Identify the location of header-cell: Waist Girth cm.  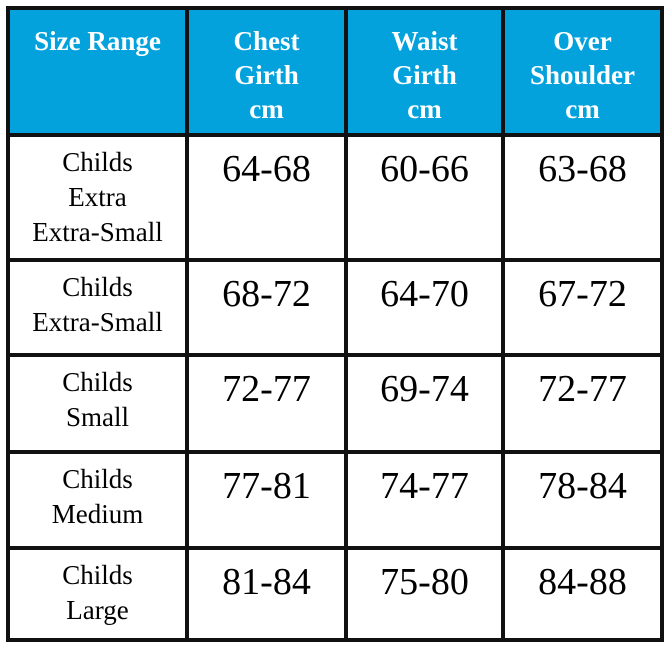
(424, 71).